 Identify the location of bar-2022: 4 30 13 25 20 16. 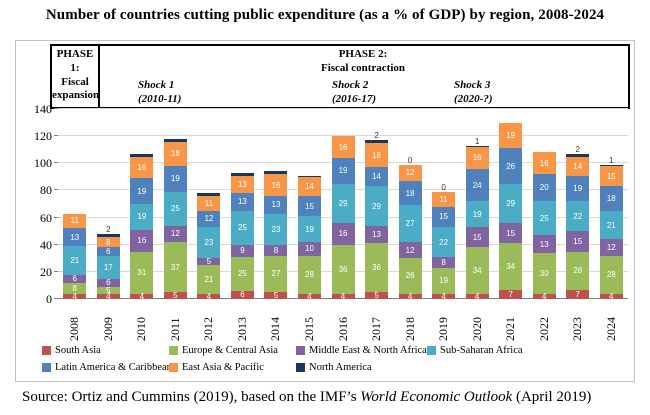
(544, 226).